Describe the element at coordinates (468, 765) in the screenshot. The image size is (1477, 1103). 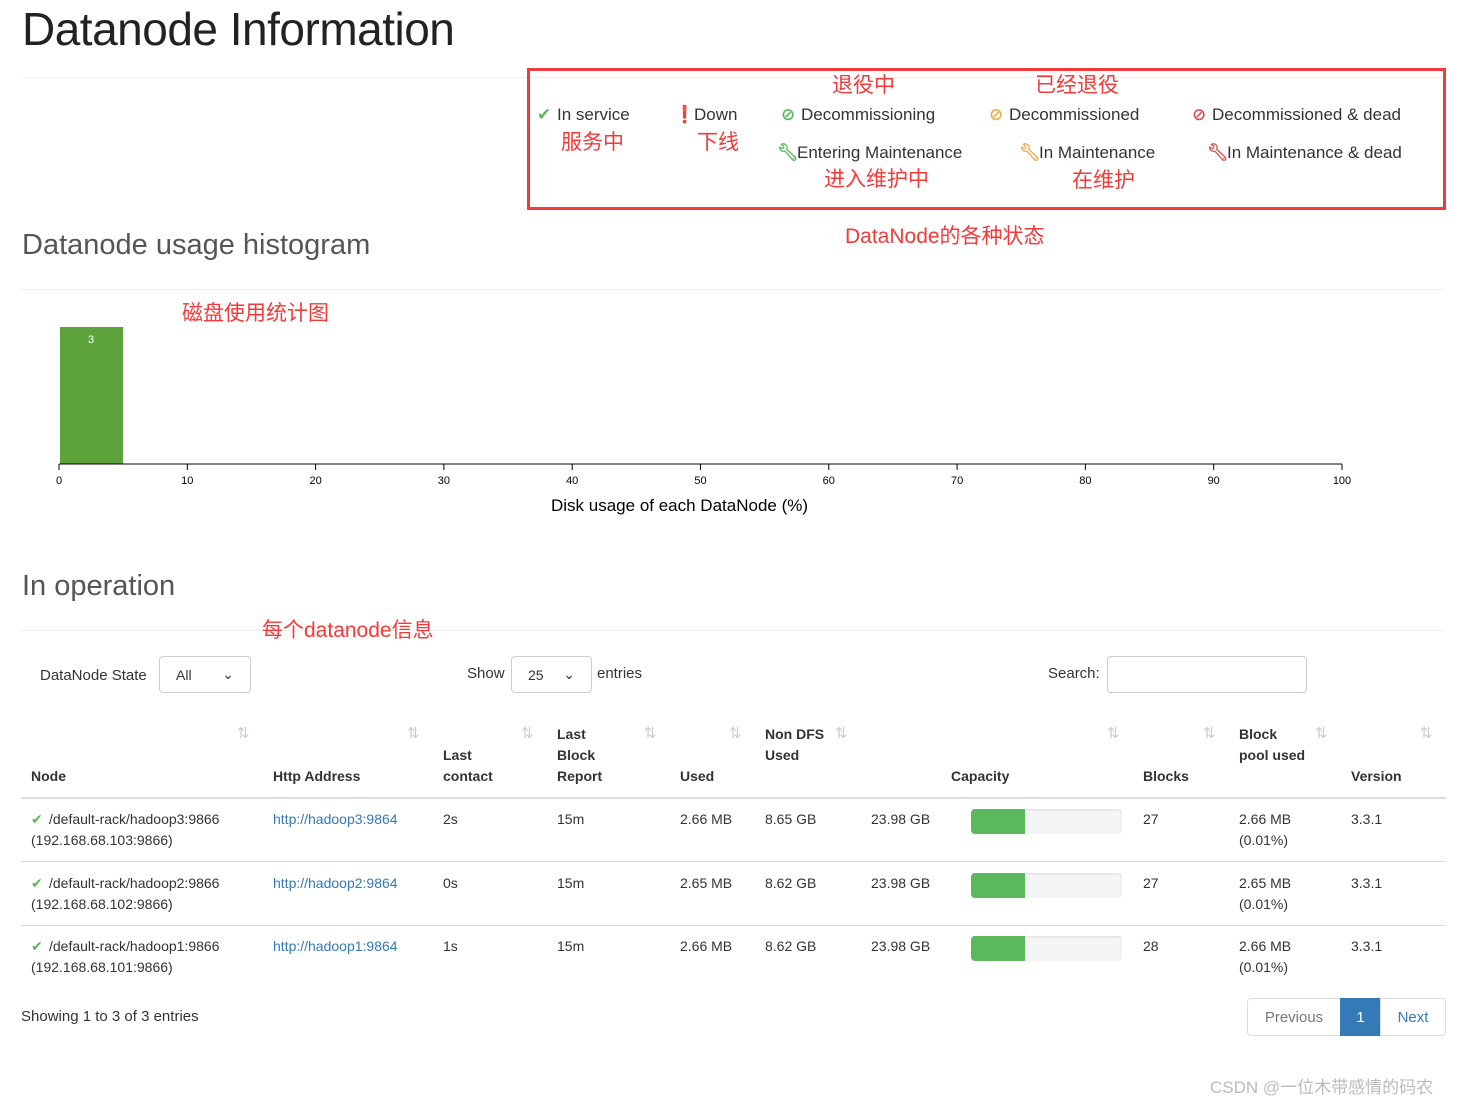
I see `column-header: Last contact` at that location.